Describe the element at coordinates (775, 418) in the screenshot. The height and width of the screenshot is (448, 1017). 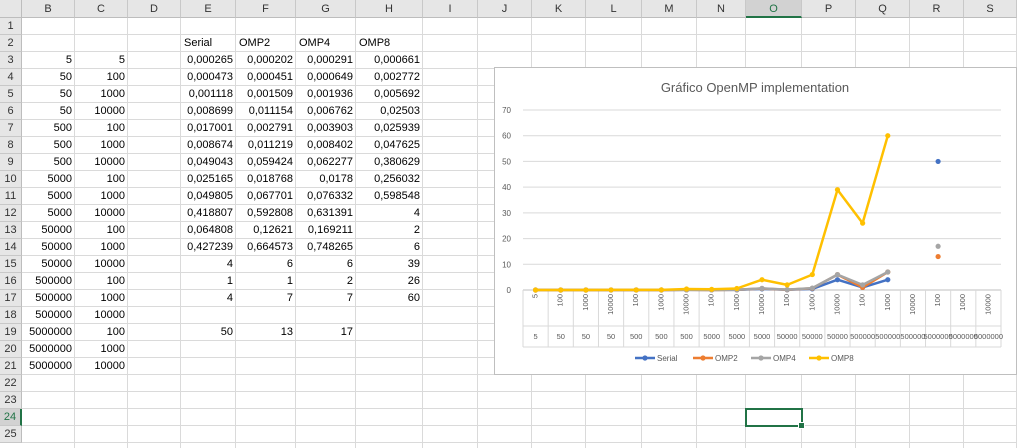
I see `active-cell-cursor` at that location.